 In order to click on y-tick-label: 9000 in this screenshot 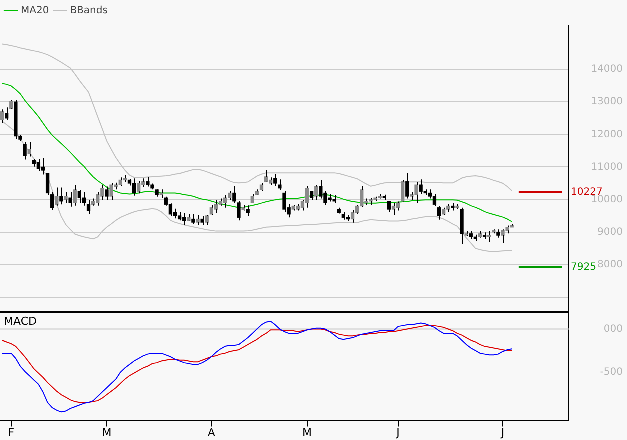, I will do `click(611, 232)`.